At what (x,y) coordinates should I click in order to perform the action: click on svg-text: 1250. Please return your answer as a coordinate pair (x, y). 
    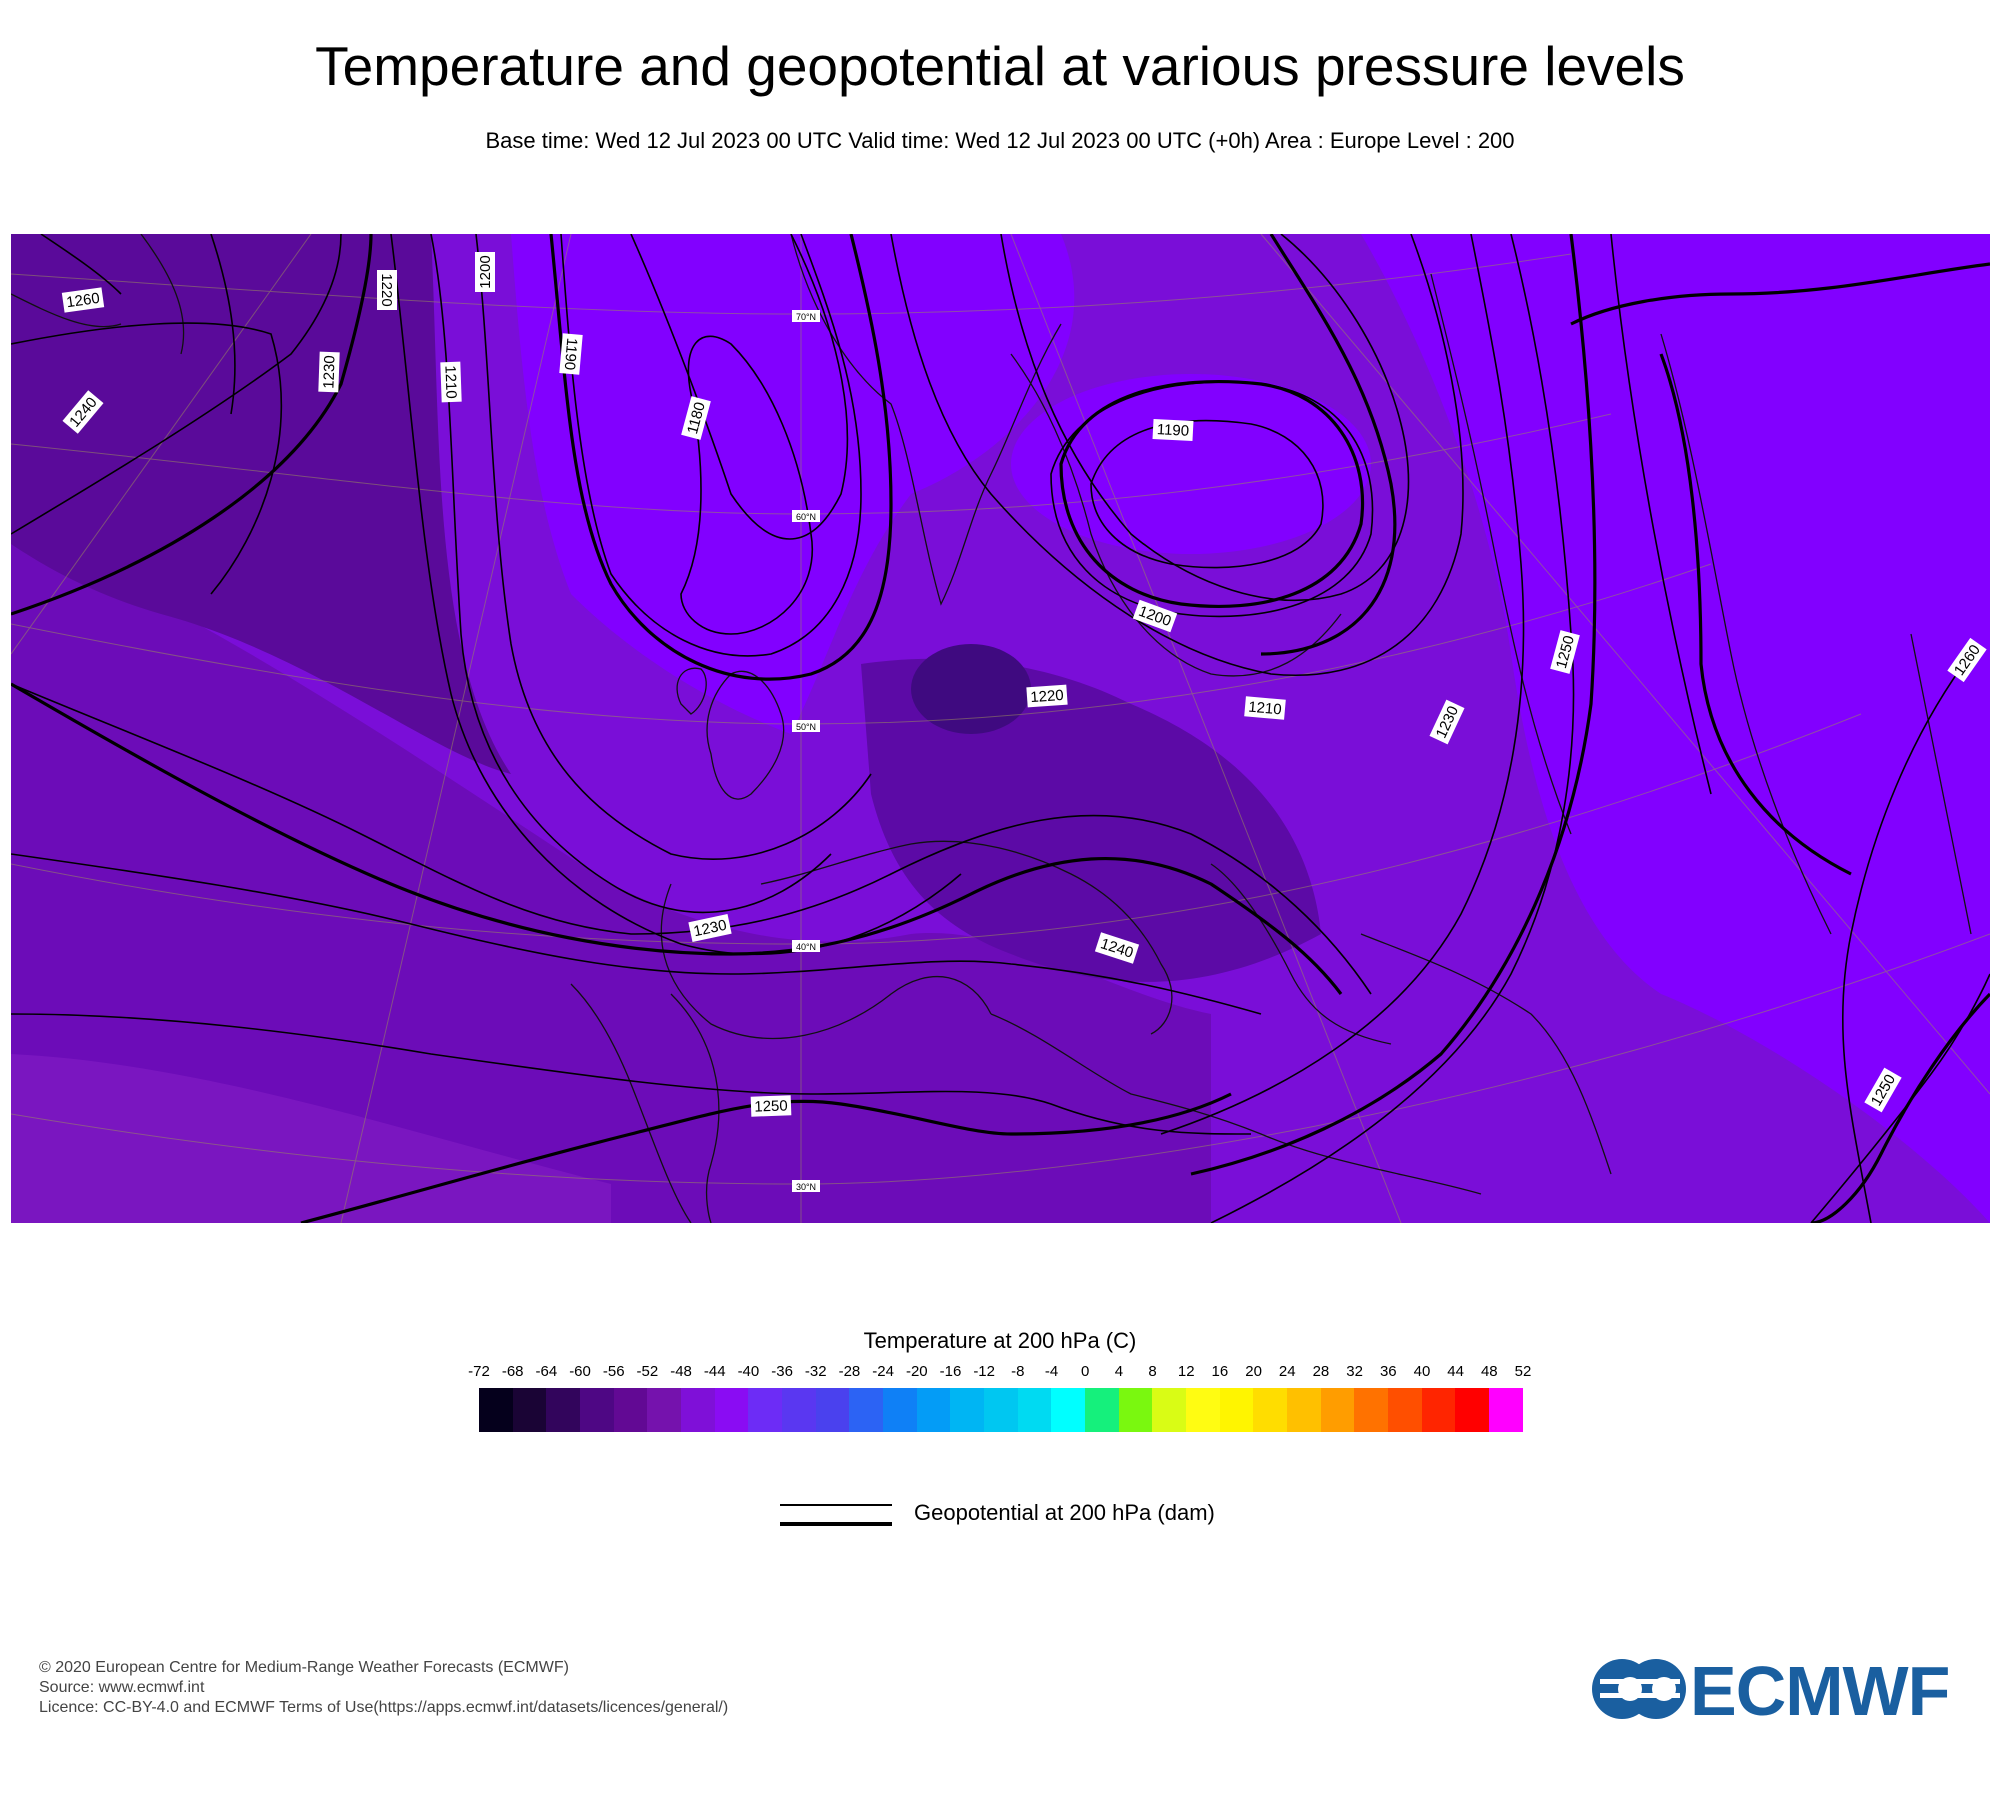
    Looking at the image, I should click on (771, 1106).